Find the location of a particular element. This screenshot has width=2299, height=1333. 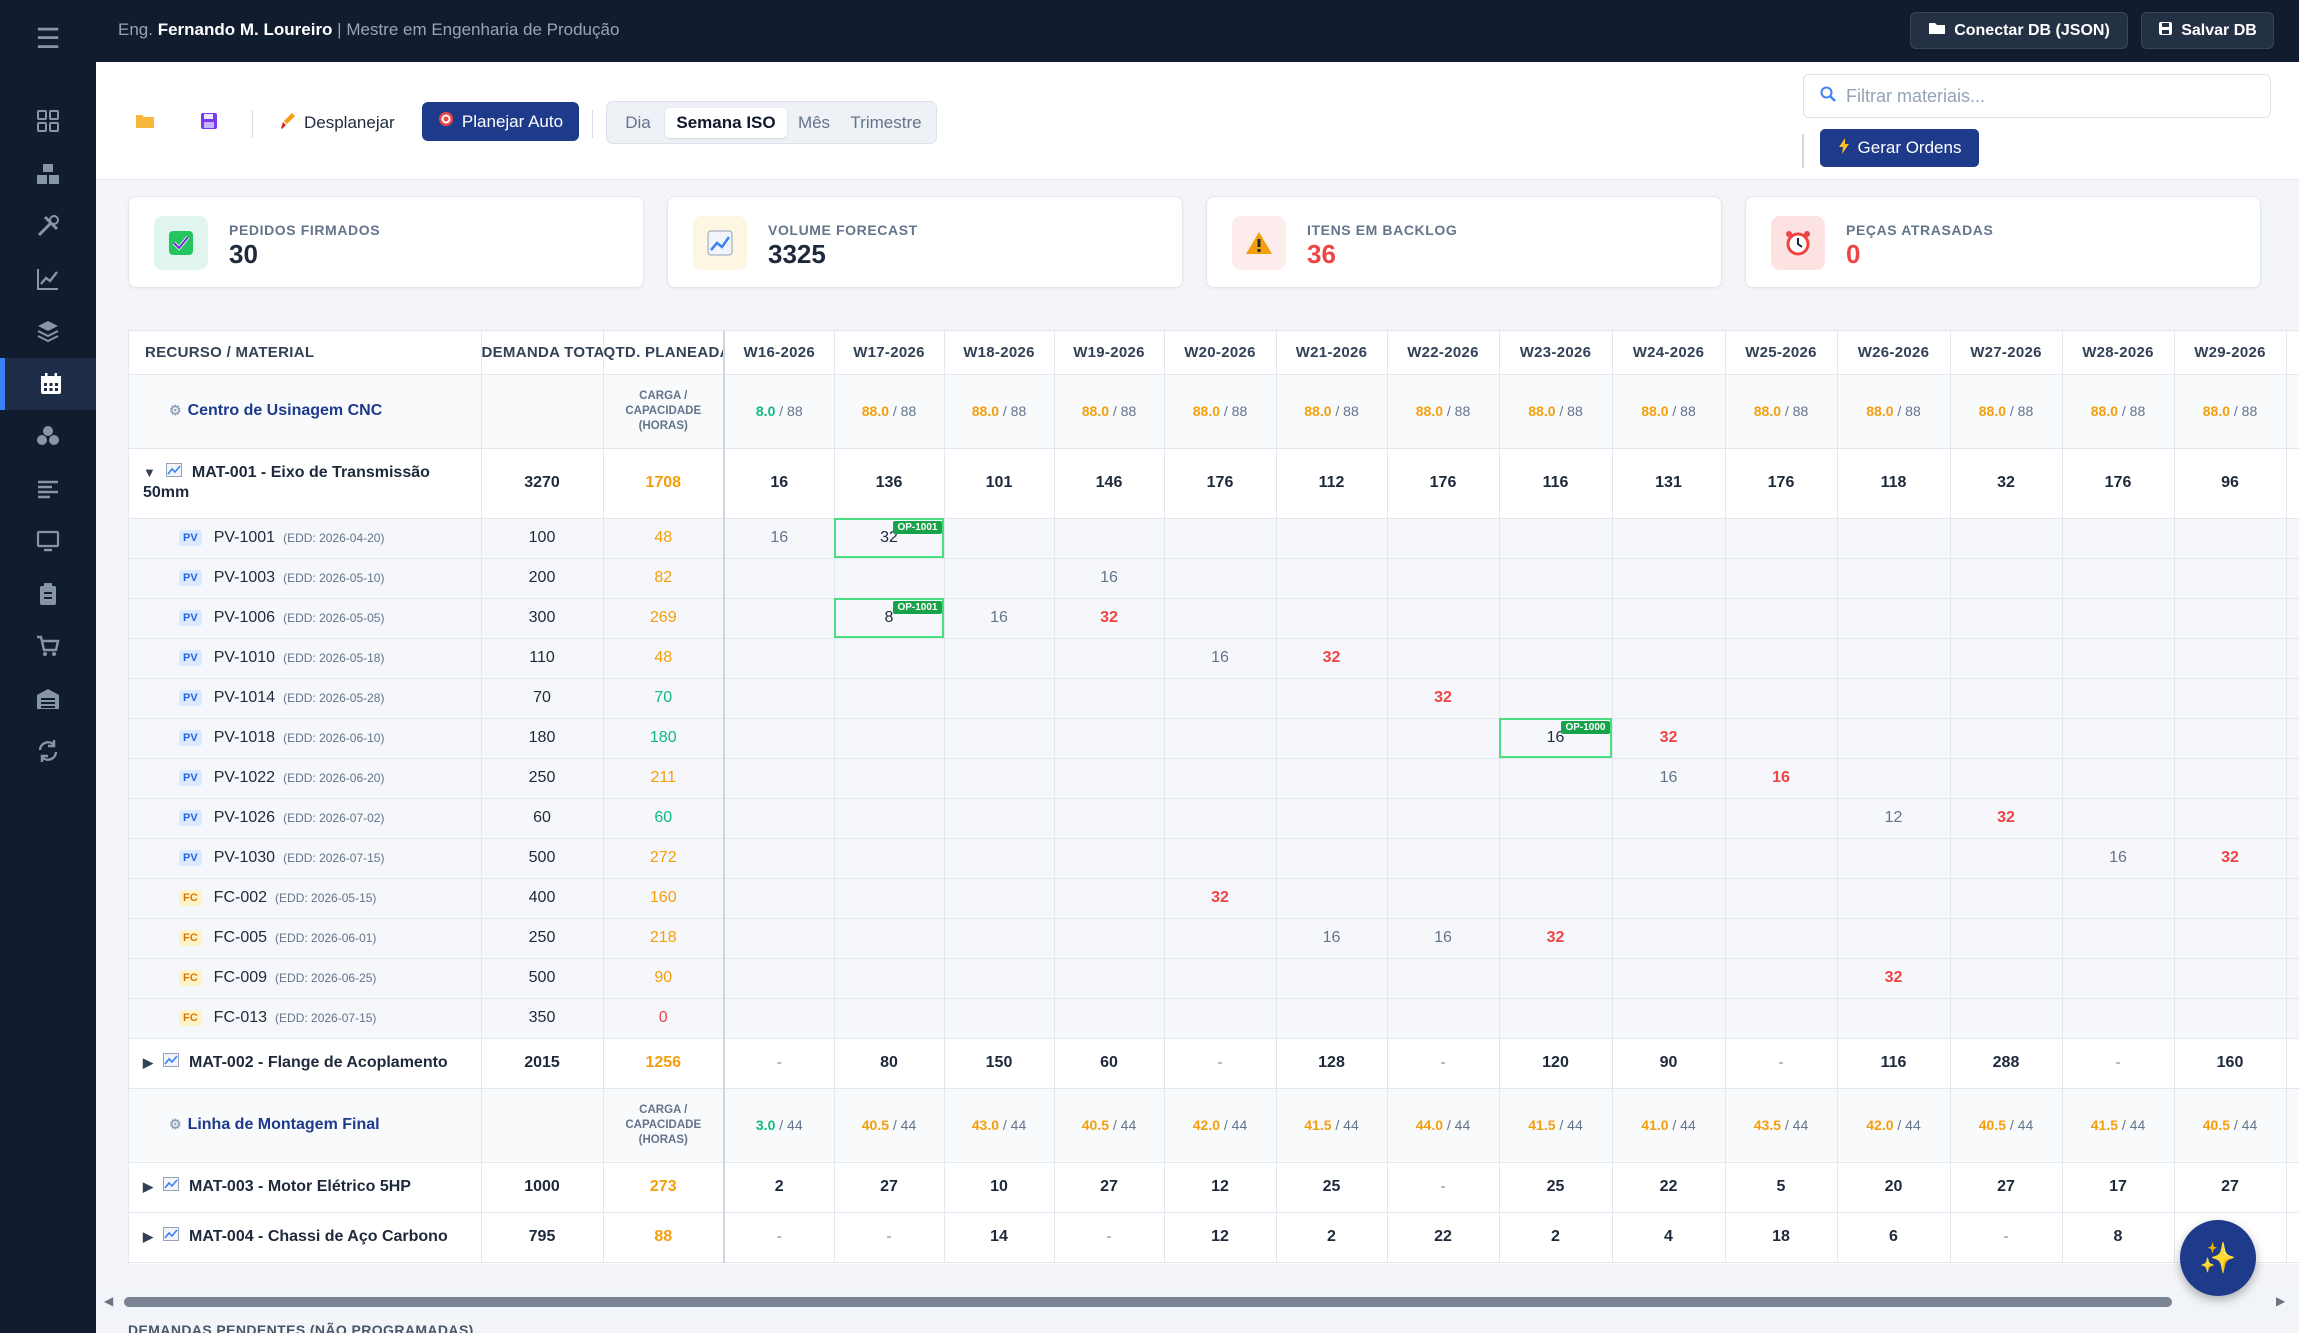

ai-assistant-button: ✨ is located at coordinates (2218, 1258).